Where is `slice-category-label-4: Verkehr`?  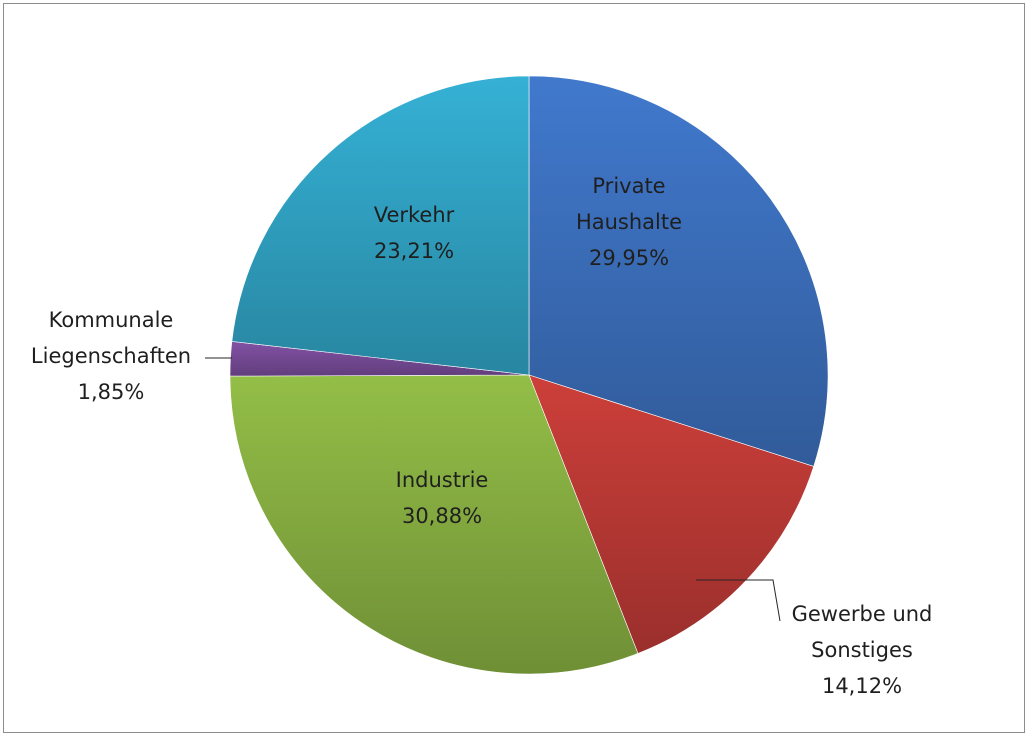
slice-category-label-4: Verkehr is located at coordinates (414, 215).